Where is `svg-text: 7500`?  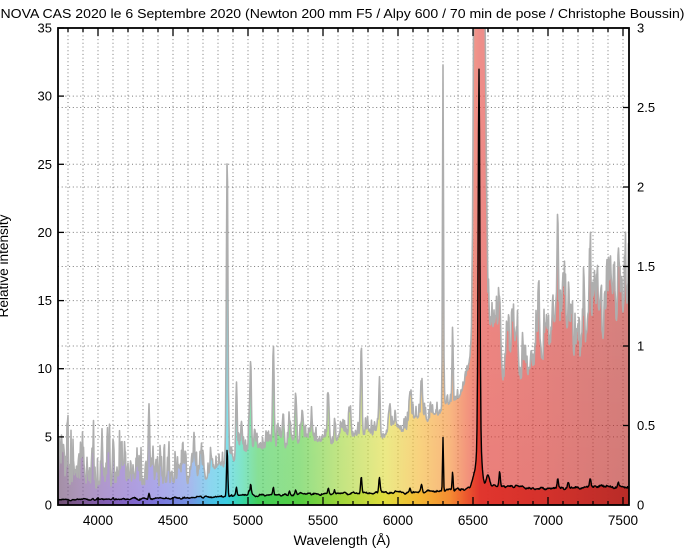 svg-text: 7500 is located at coordinates (623, 520).